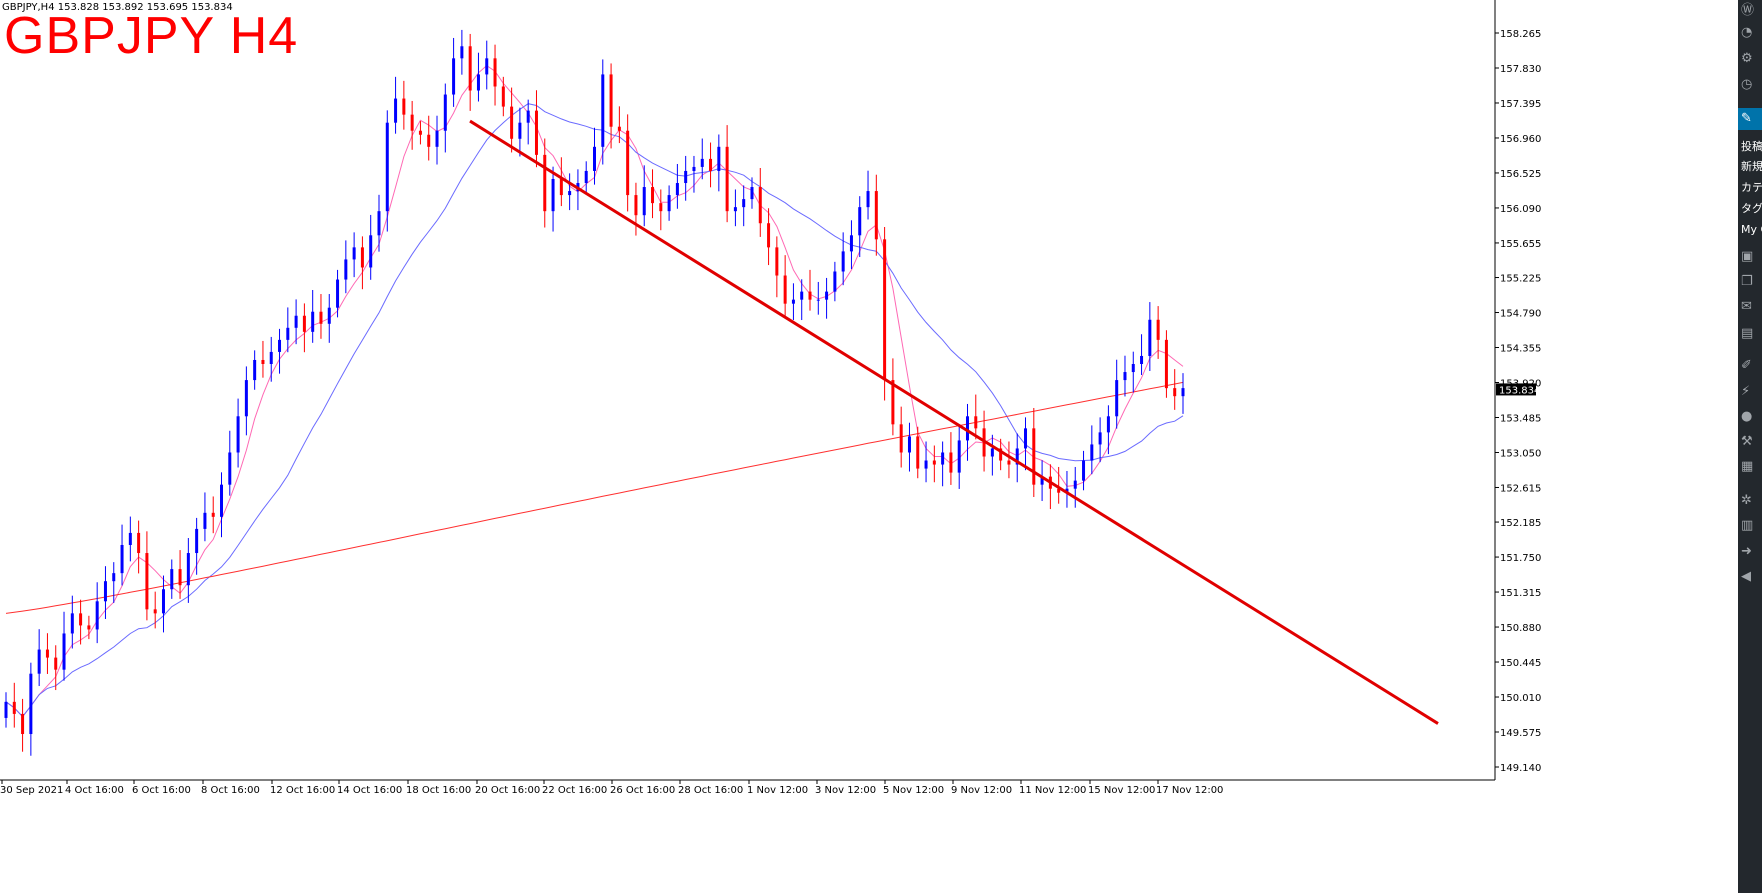 The image size is (1762, 893). I want to click on user-icon: ●, so click(1747, 416).